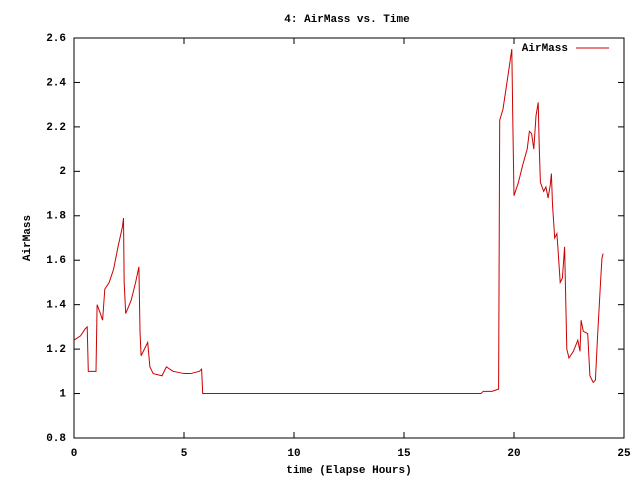 The height and width of the screenshot is (480, 640). Describe the element at coordinates (56, 306) in the screenshot. I see `y-tick-label: 1.4` at that location.